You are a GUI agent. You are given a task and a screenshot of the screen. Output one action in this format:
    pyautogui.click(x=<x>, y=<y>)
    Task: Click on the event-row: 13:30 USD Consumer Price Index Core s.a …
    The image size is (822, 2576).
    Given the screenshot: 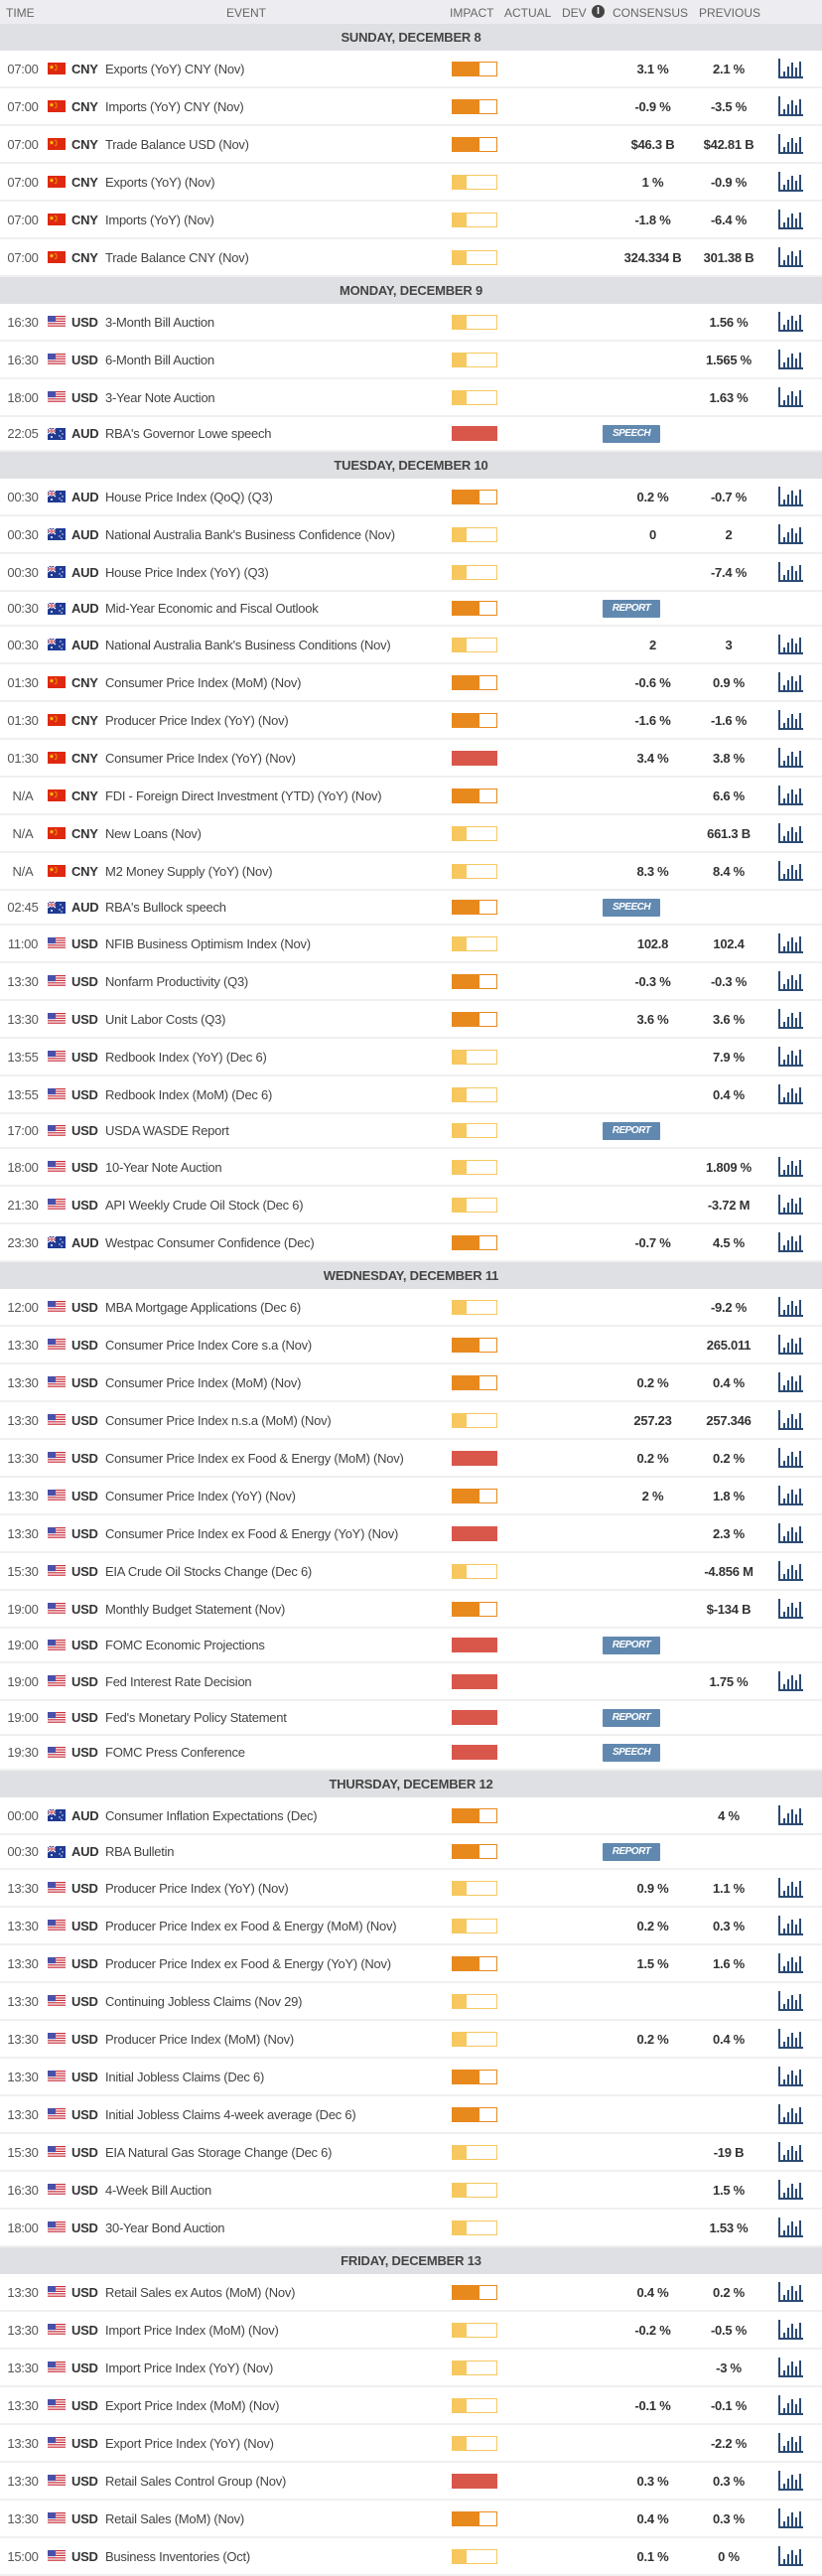 What is the action you would take?
    pyautogui.click(x=411, y=1345)
    